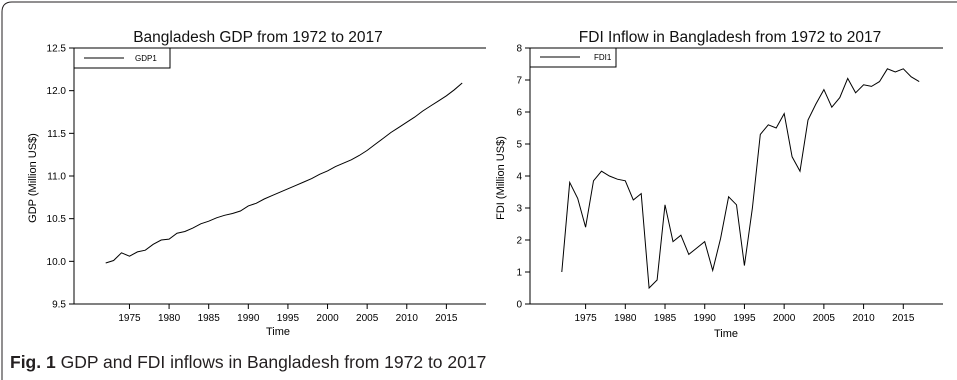 Image resolution: width=957 pixels, height=380 pixels. What do you see at coordinates (519, 49) in the screenshot?
I see `fdi-y-tick-label: 8` at bounding box center [519, 49].